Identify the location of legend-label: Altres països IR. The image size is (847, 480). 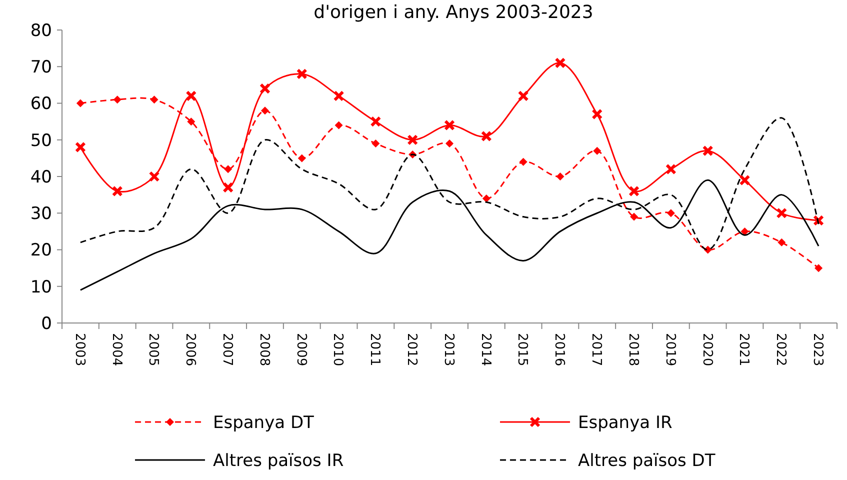
(278, 460).